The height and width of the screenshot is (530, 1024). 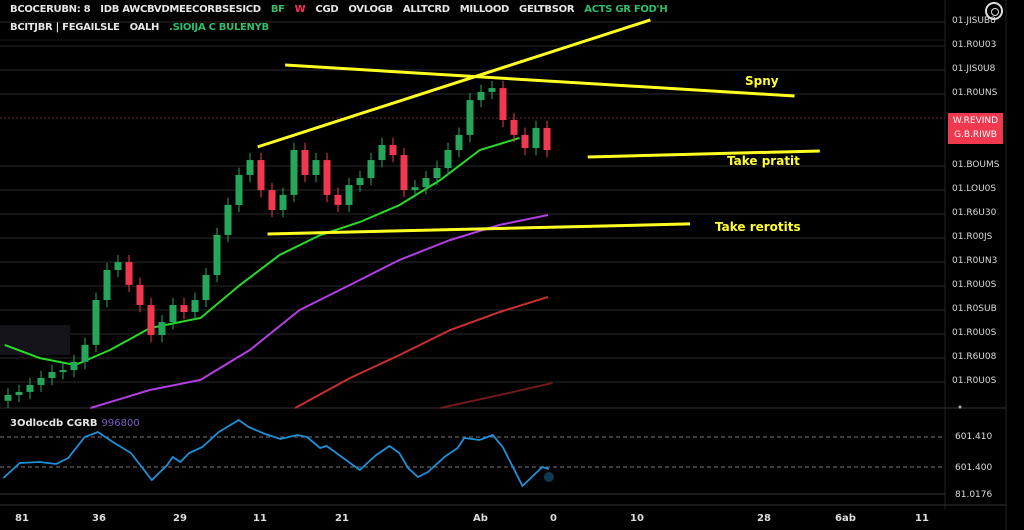 I want to click on header-text: BF, so click(x=277, y=9).